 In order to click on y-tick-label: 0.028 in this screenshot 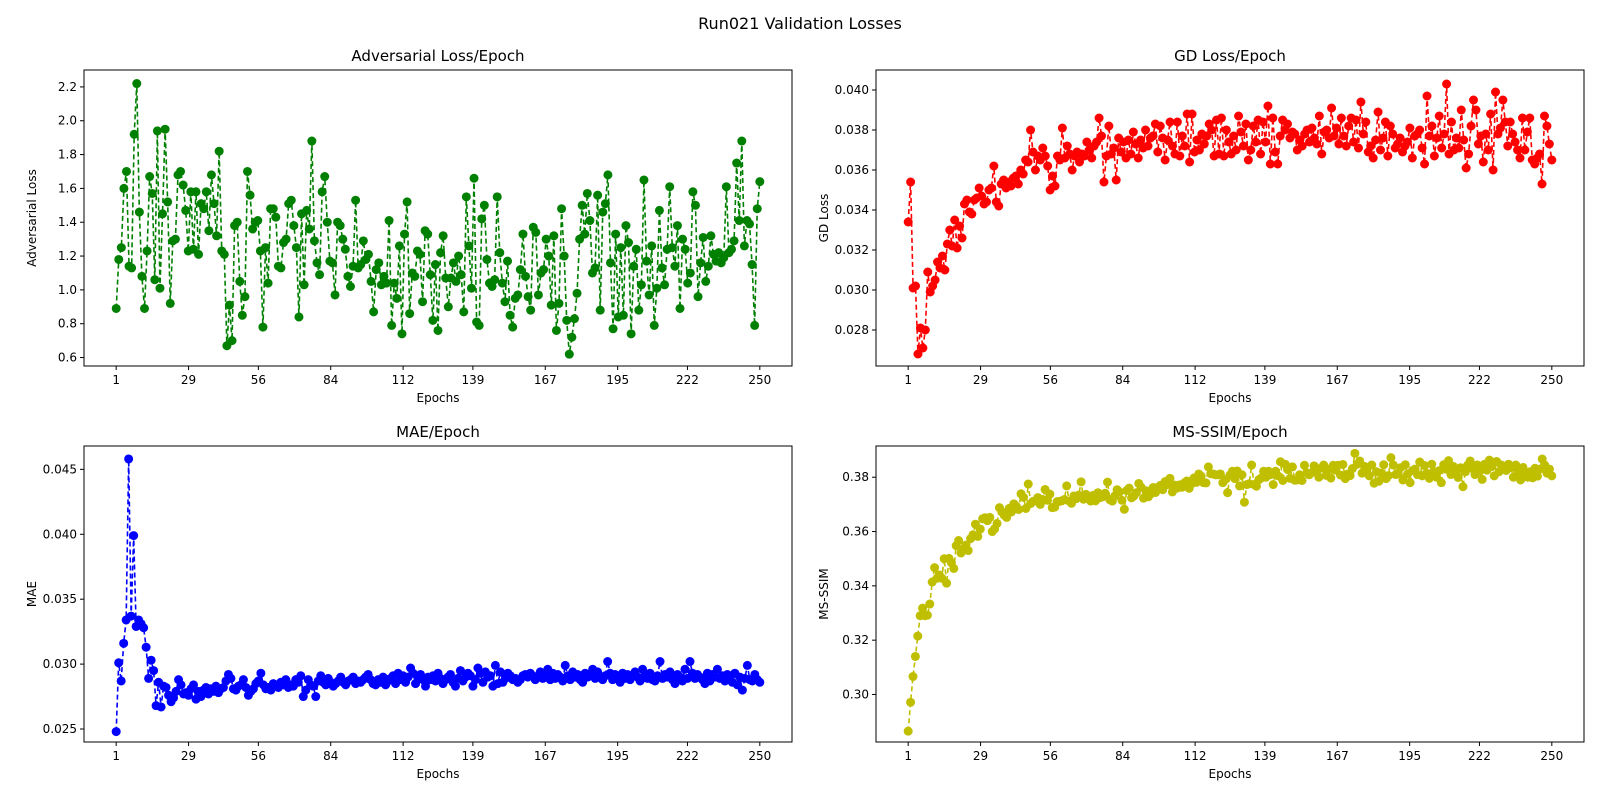, I will do `click(852, 330)`.